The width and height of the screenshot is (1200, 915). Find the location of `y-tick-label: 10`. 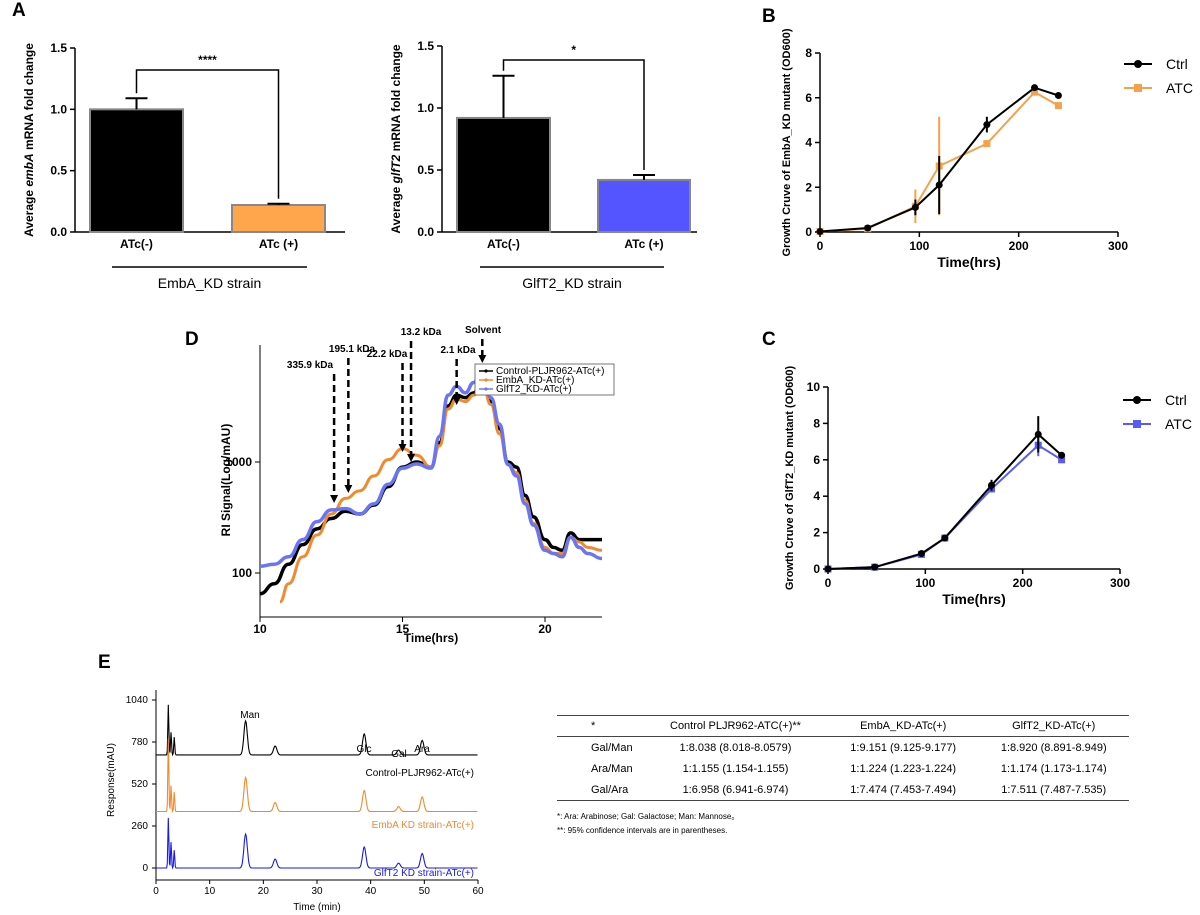

y-tick-label: 10 is located at coordinates (814, 387).